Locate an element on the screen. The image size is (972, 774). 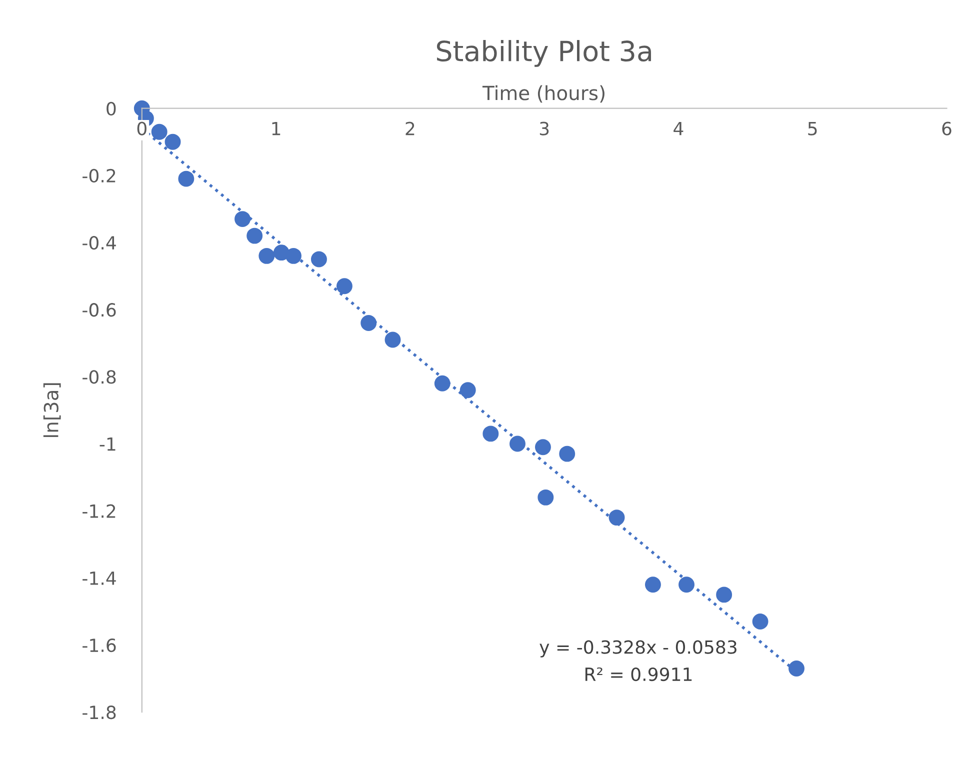
y-tick-label: -1.4 is located at coordinates (99, 578).